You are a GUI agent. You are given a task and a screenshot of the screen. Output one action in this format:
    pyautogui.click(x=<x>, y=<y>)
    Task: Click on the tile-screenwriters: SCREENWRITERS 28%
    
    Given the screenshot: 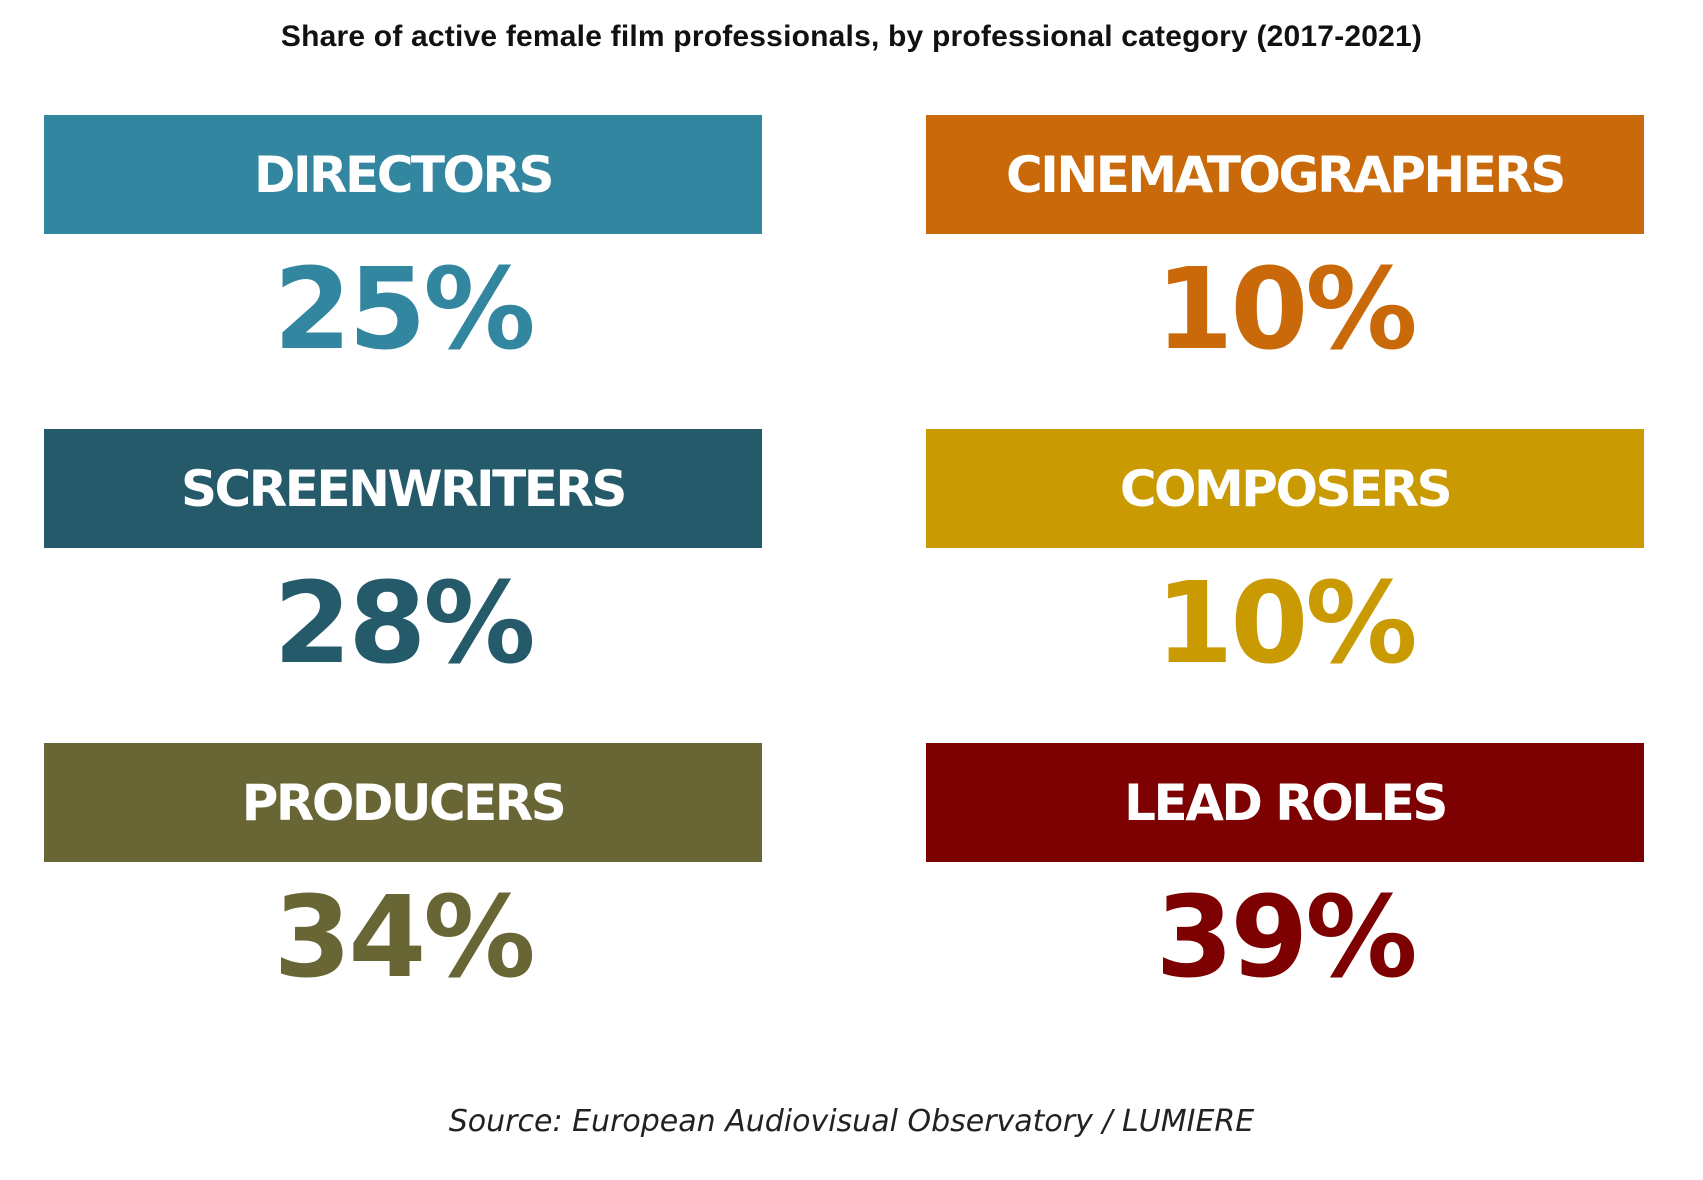 What is the action you would take?
    pyautogui.click(x=403, y=582)
    